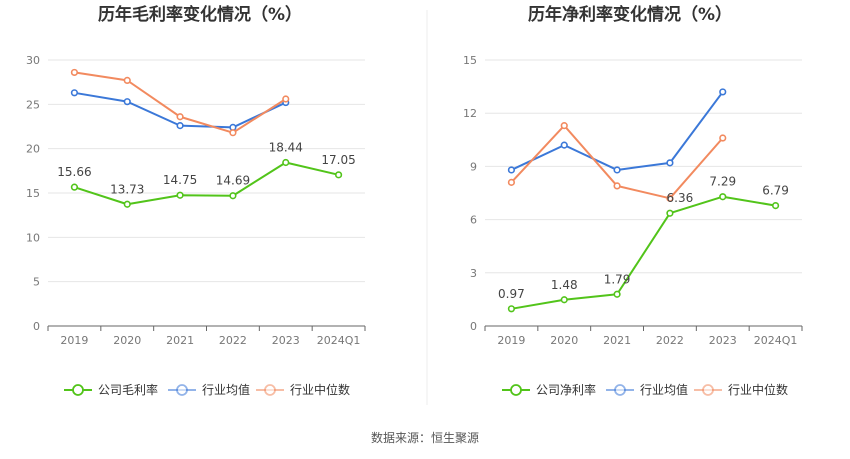  What do you see at coordinates (286, 147) in the screenshot?
I see `data-label: 18.44` at bounding box center [286, 147].